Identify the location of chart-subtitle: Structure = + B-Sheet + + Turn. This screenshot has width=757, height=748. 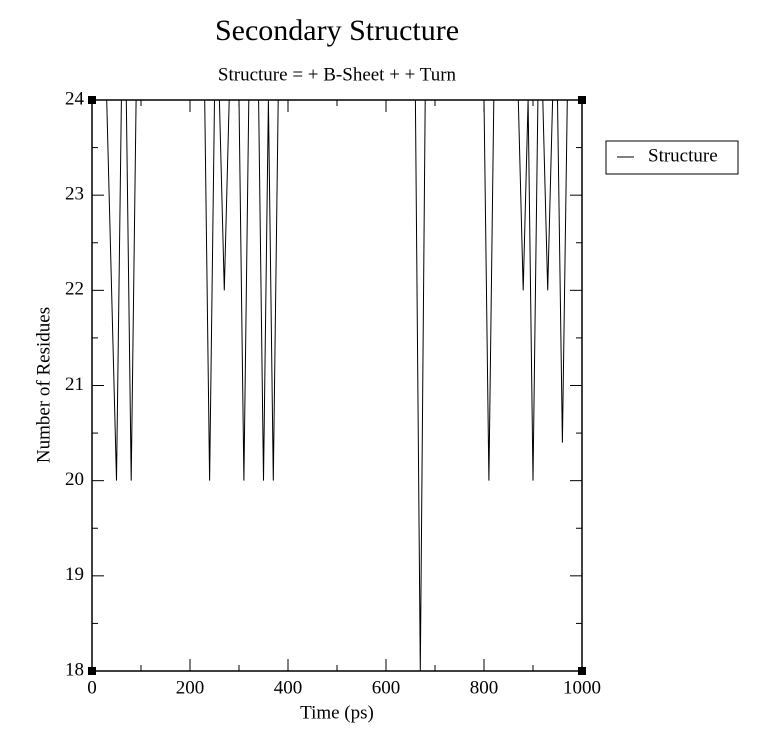
(337, 74).